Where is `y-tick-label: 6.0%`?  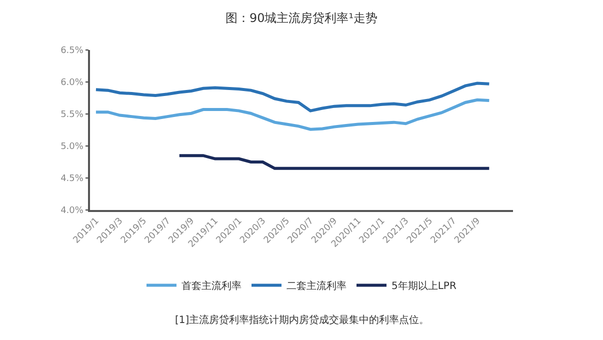 y-tick-label: 6.0% is located at coordinates (72, 83).